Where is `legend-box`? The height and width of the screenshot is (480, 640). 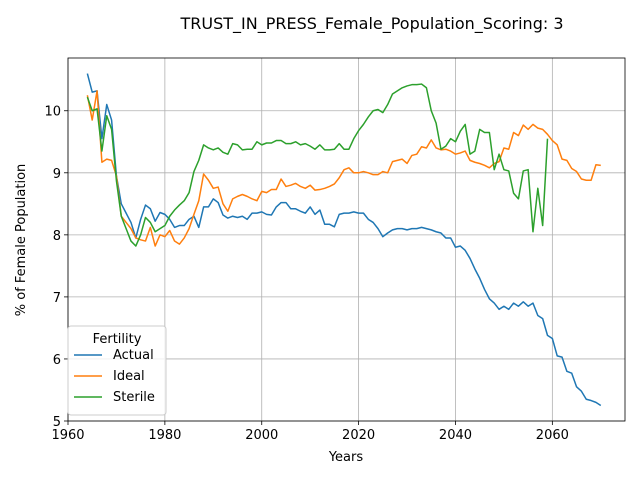 legend-box is located at coordinates (117, 370).